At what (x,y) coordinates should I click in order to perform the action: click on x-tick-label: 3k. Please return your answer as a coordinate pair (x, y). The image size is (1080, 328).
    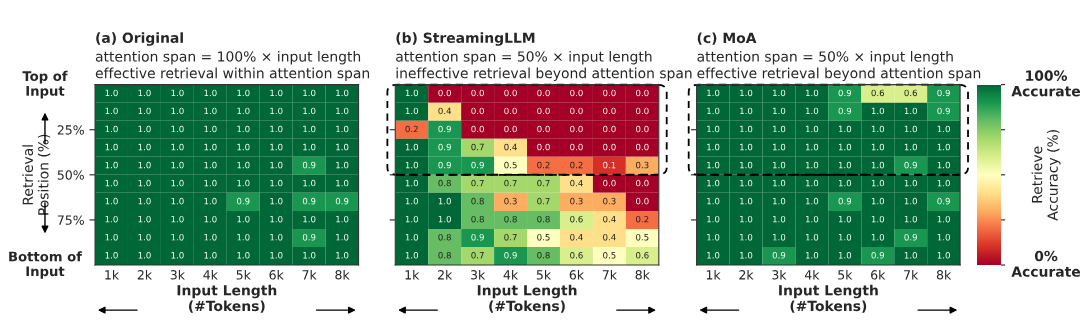
    Looking at the image, I should click on (478, 274).